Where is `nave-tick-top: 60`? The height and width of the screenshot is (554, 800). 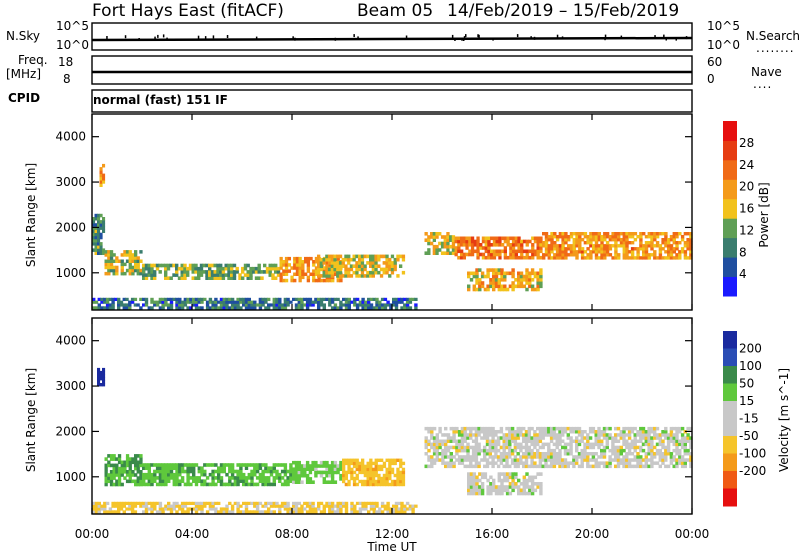 nave-tick-top: 60 is located at coordinates (714, 62).